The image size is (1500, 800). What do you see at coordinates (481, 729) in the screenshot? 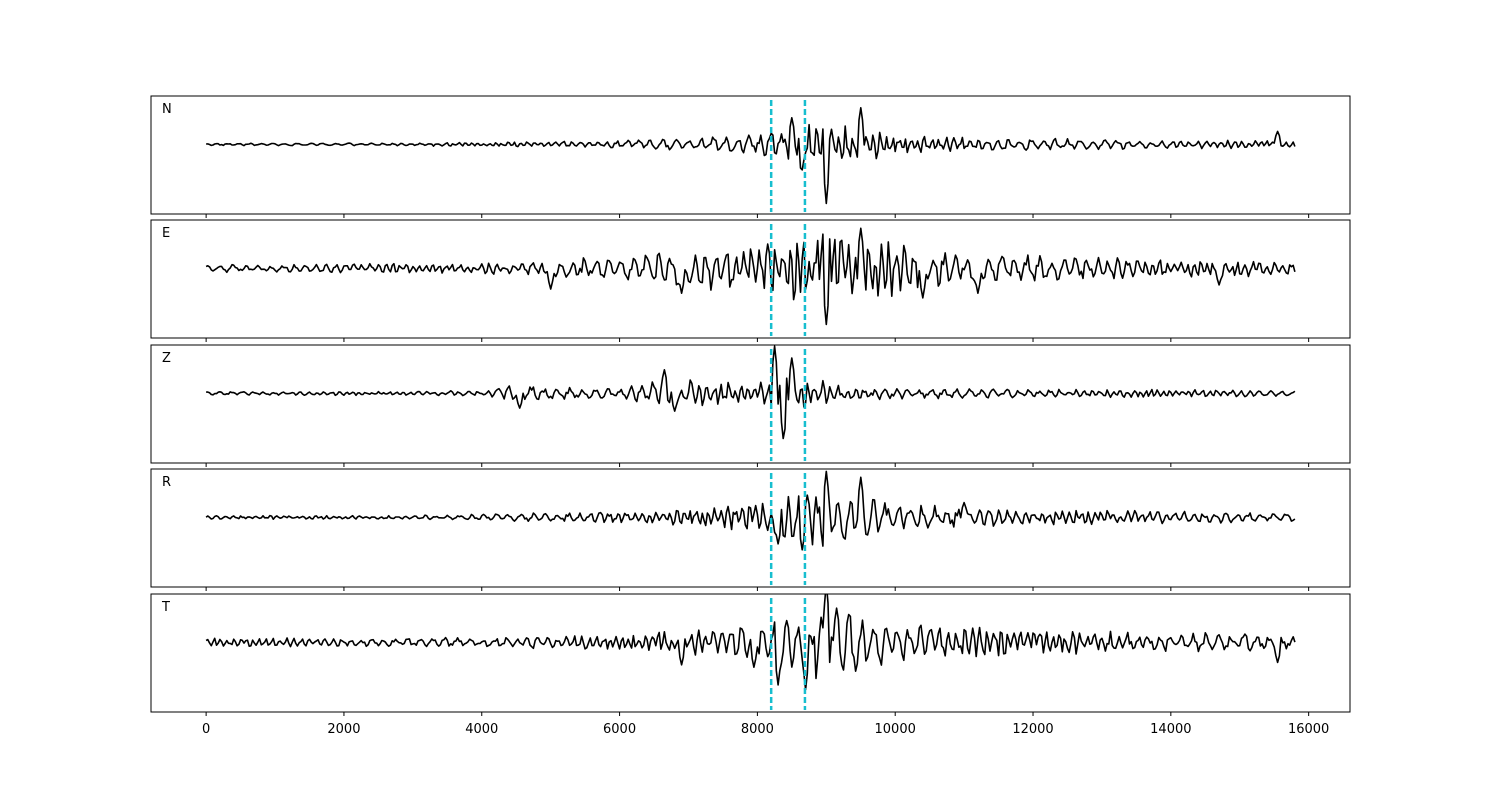
I see `x-tick-label: 4000` at bounding box center [481, 729].